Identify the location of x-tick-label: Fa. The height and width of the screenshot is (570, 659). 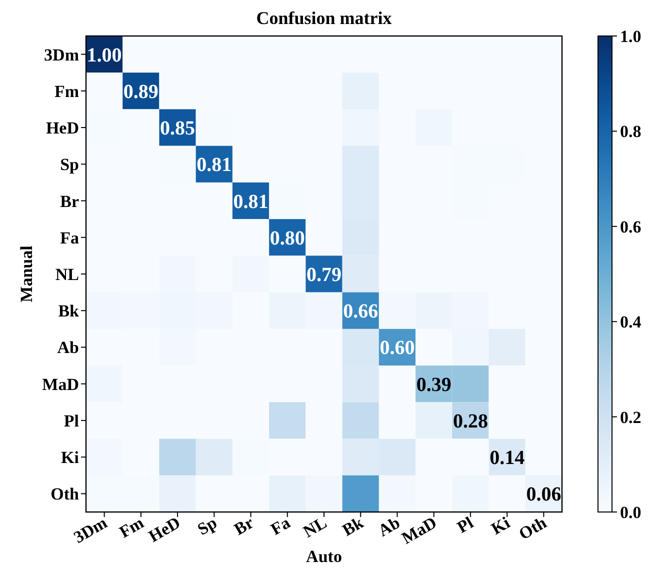
(281, 525).